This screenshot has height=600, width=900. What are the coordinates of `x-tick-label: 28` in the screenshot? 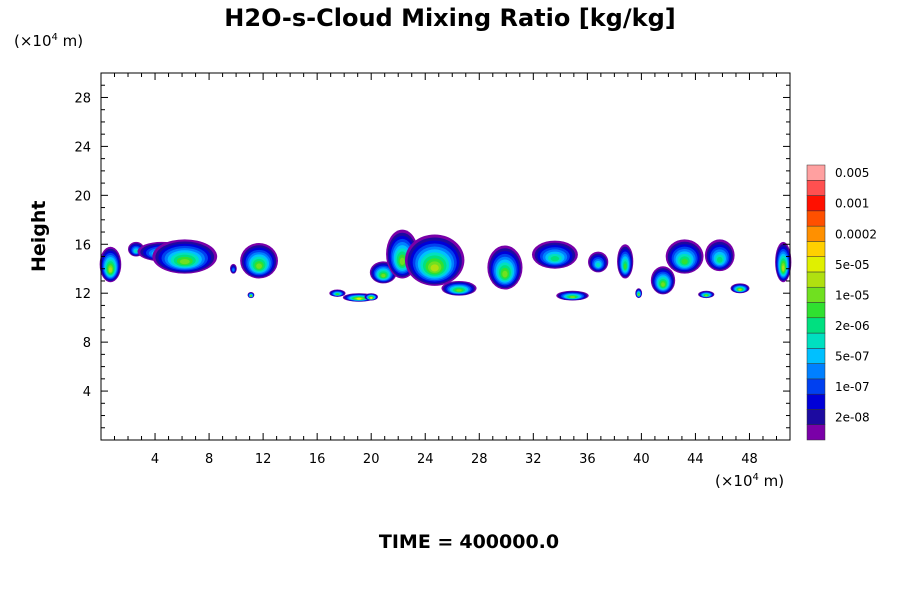 It's located at (479, 459).